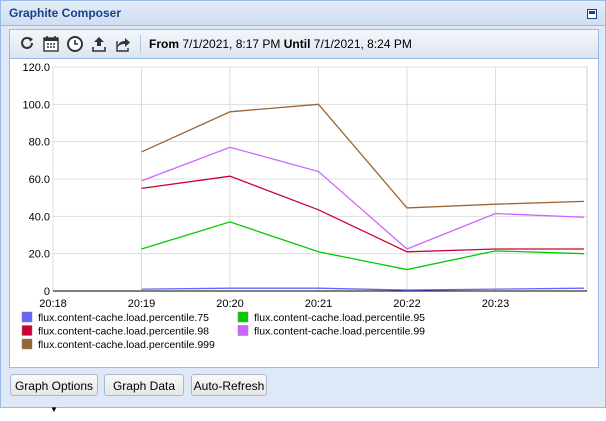 Image resolution: width=606 pixels, height=421 pixels. What do you see at coordinates (36, 105) in the screenshot?
I see `y-tick-label: 100.0` at bounding box center [36, 105].